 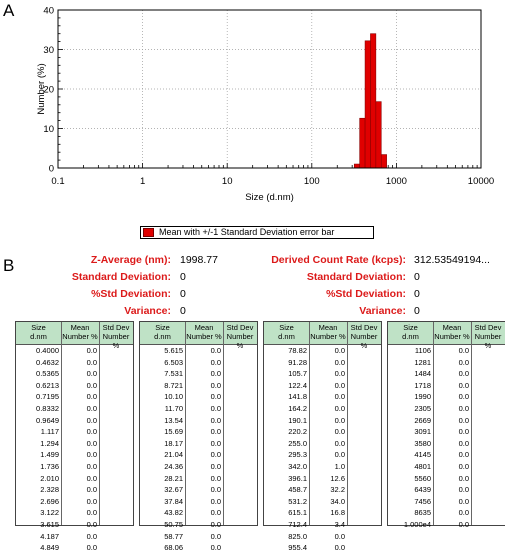 What do you see at coordinates (322, 537) in the screenshot?
I see `table-row: 825.0 0.0` at bounding box center [322, 537].